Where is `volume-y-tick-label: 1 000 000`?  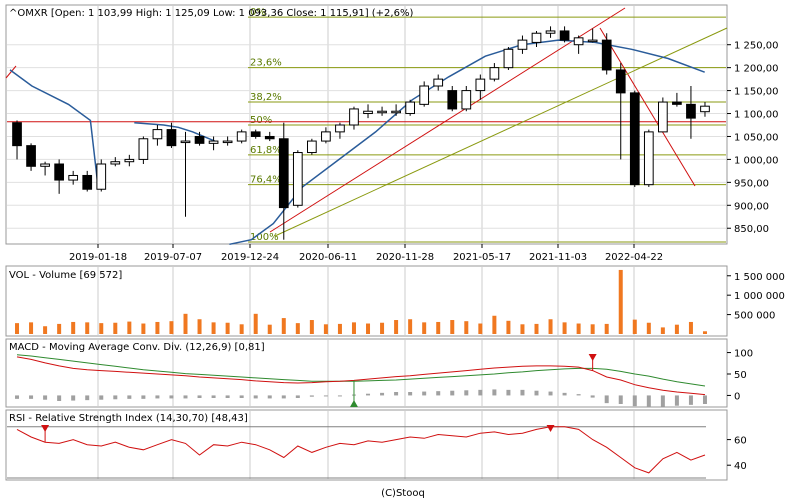
volume-y-tick-label: 1 000 000 is located at coordinates (759, 296).